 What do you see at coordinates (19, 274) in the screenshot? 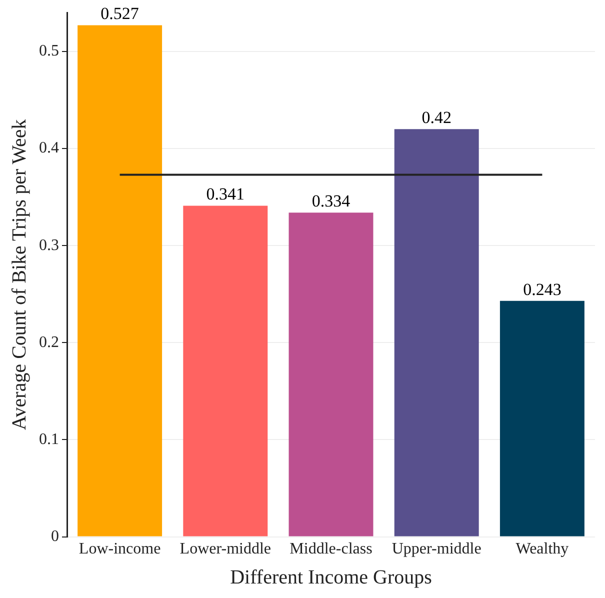
I see `y-axis-title: Average Count of Bike Trips per Week` at bounding box center [19, 274].